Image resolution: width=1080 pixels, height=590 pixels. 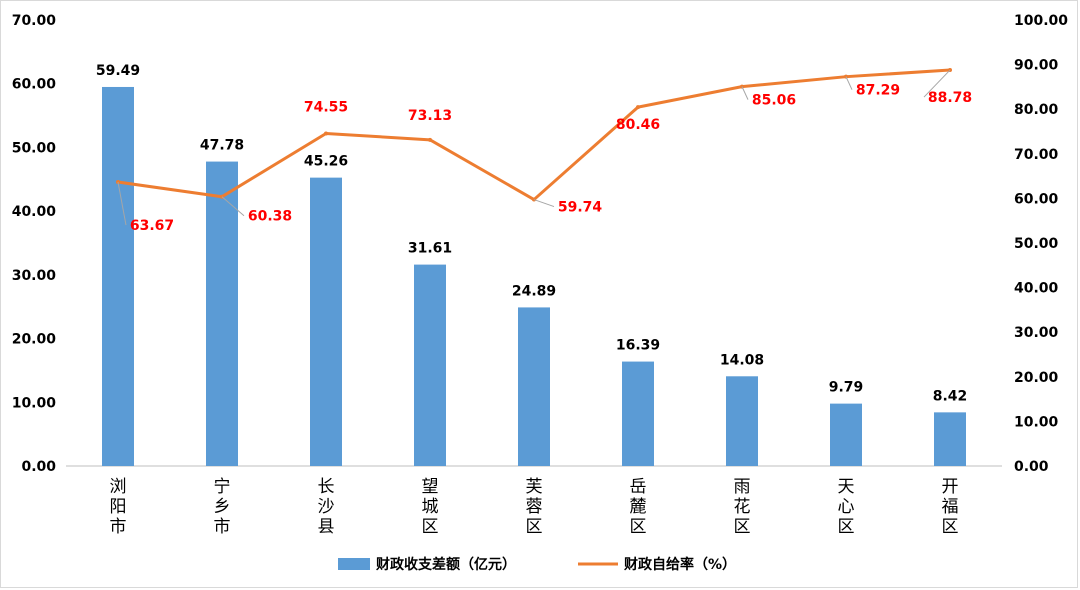 I want to click on line-value-label: 60.38, so click(x=270, y=217).